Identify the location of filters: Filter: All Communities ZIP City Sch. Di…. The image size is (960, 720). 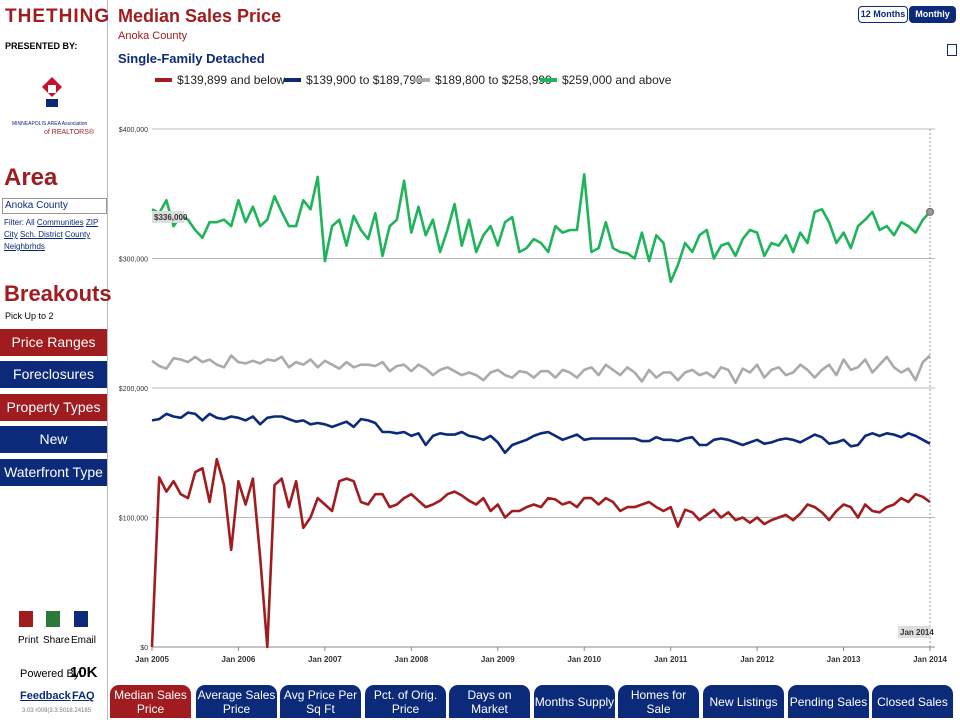
(55, 235).